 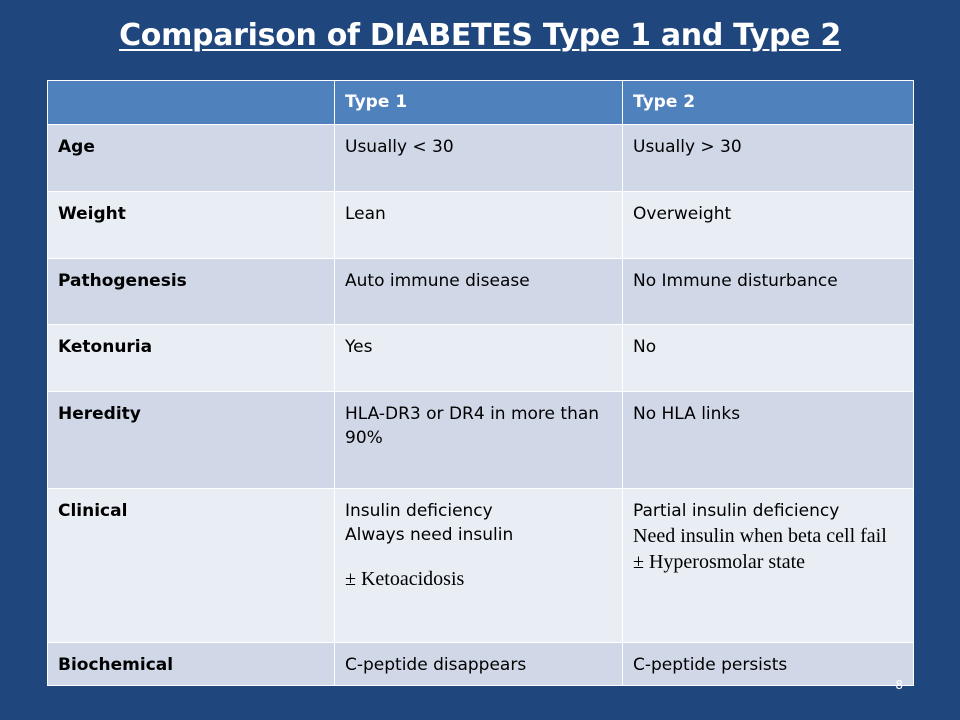 What do you see at coordinates (419, 510) in the screenshot?
I see `clinical-type1-line: Insulin deficiency` at bounding box center [419, 510].